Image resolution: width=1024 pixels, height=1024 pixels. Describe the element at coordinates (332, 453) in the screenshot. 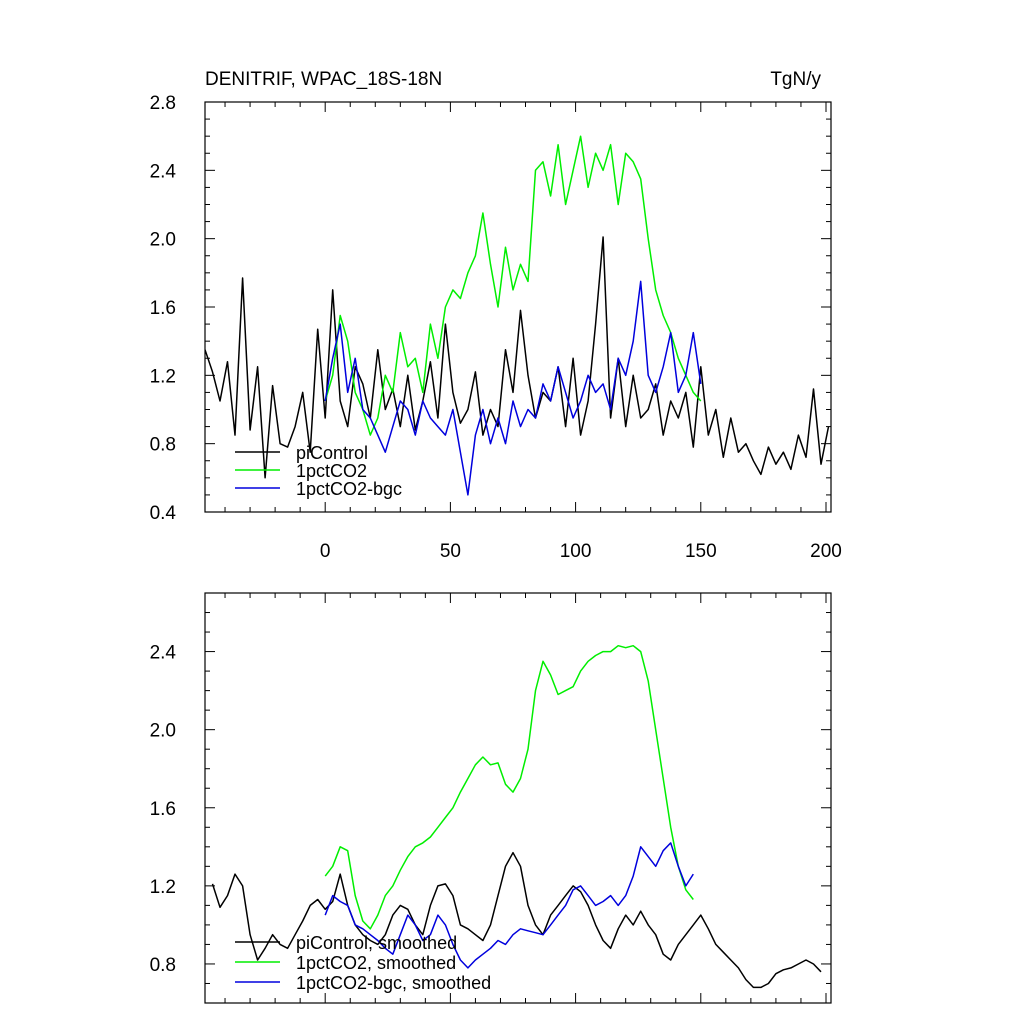

I see `legend-label: piControl` at that location.